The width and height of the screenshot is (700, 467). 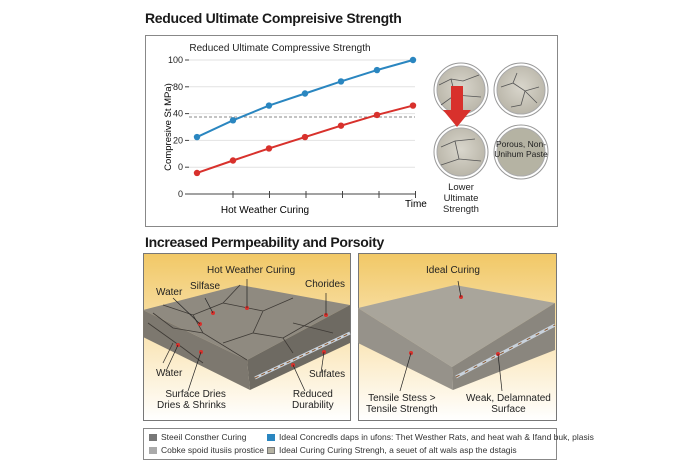 I want to click on callout-lines, so click(x=246, y=335).